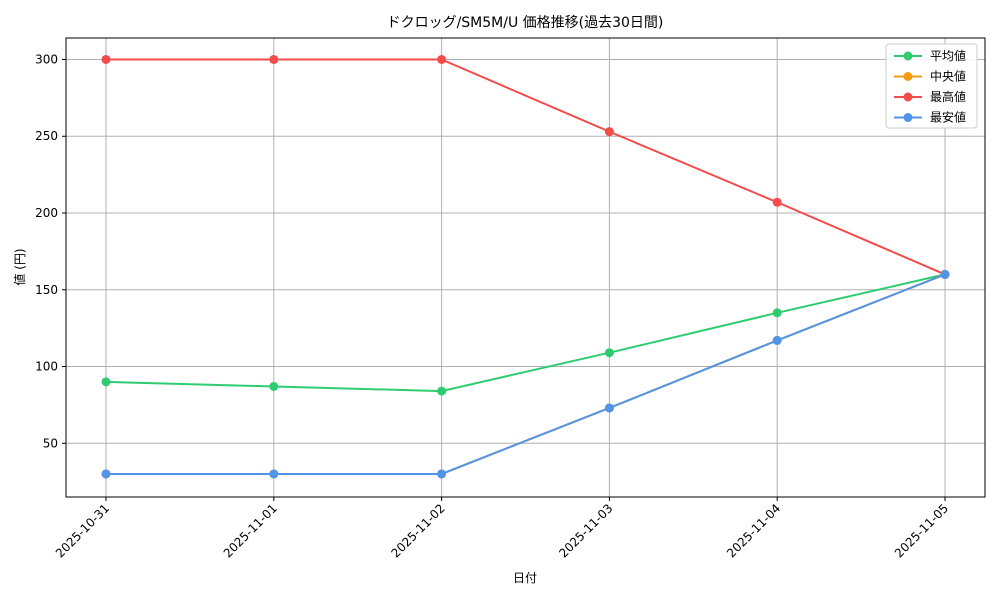 This screenshot has width=1000, height=600. What do you see at coordinates (19, 266) in the screenshot?
I see `y-axis-label: 値 (円)` at bounding box center [19, 266].